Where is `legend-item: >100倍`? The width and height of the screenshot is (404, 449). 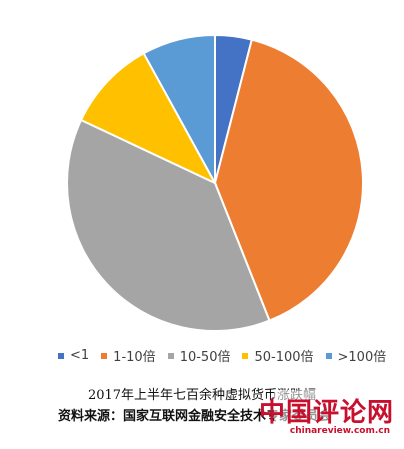 legend-item: >100倍 is located at coordinates (356, 355).